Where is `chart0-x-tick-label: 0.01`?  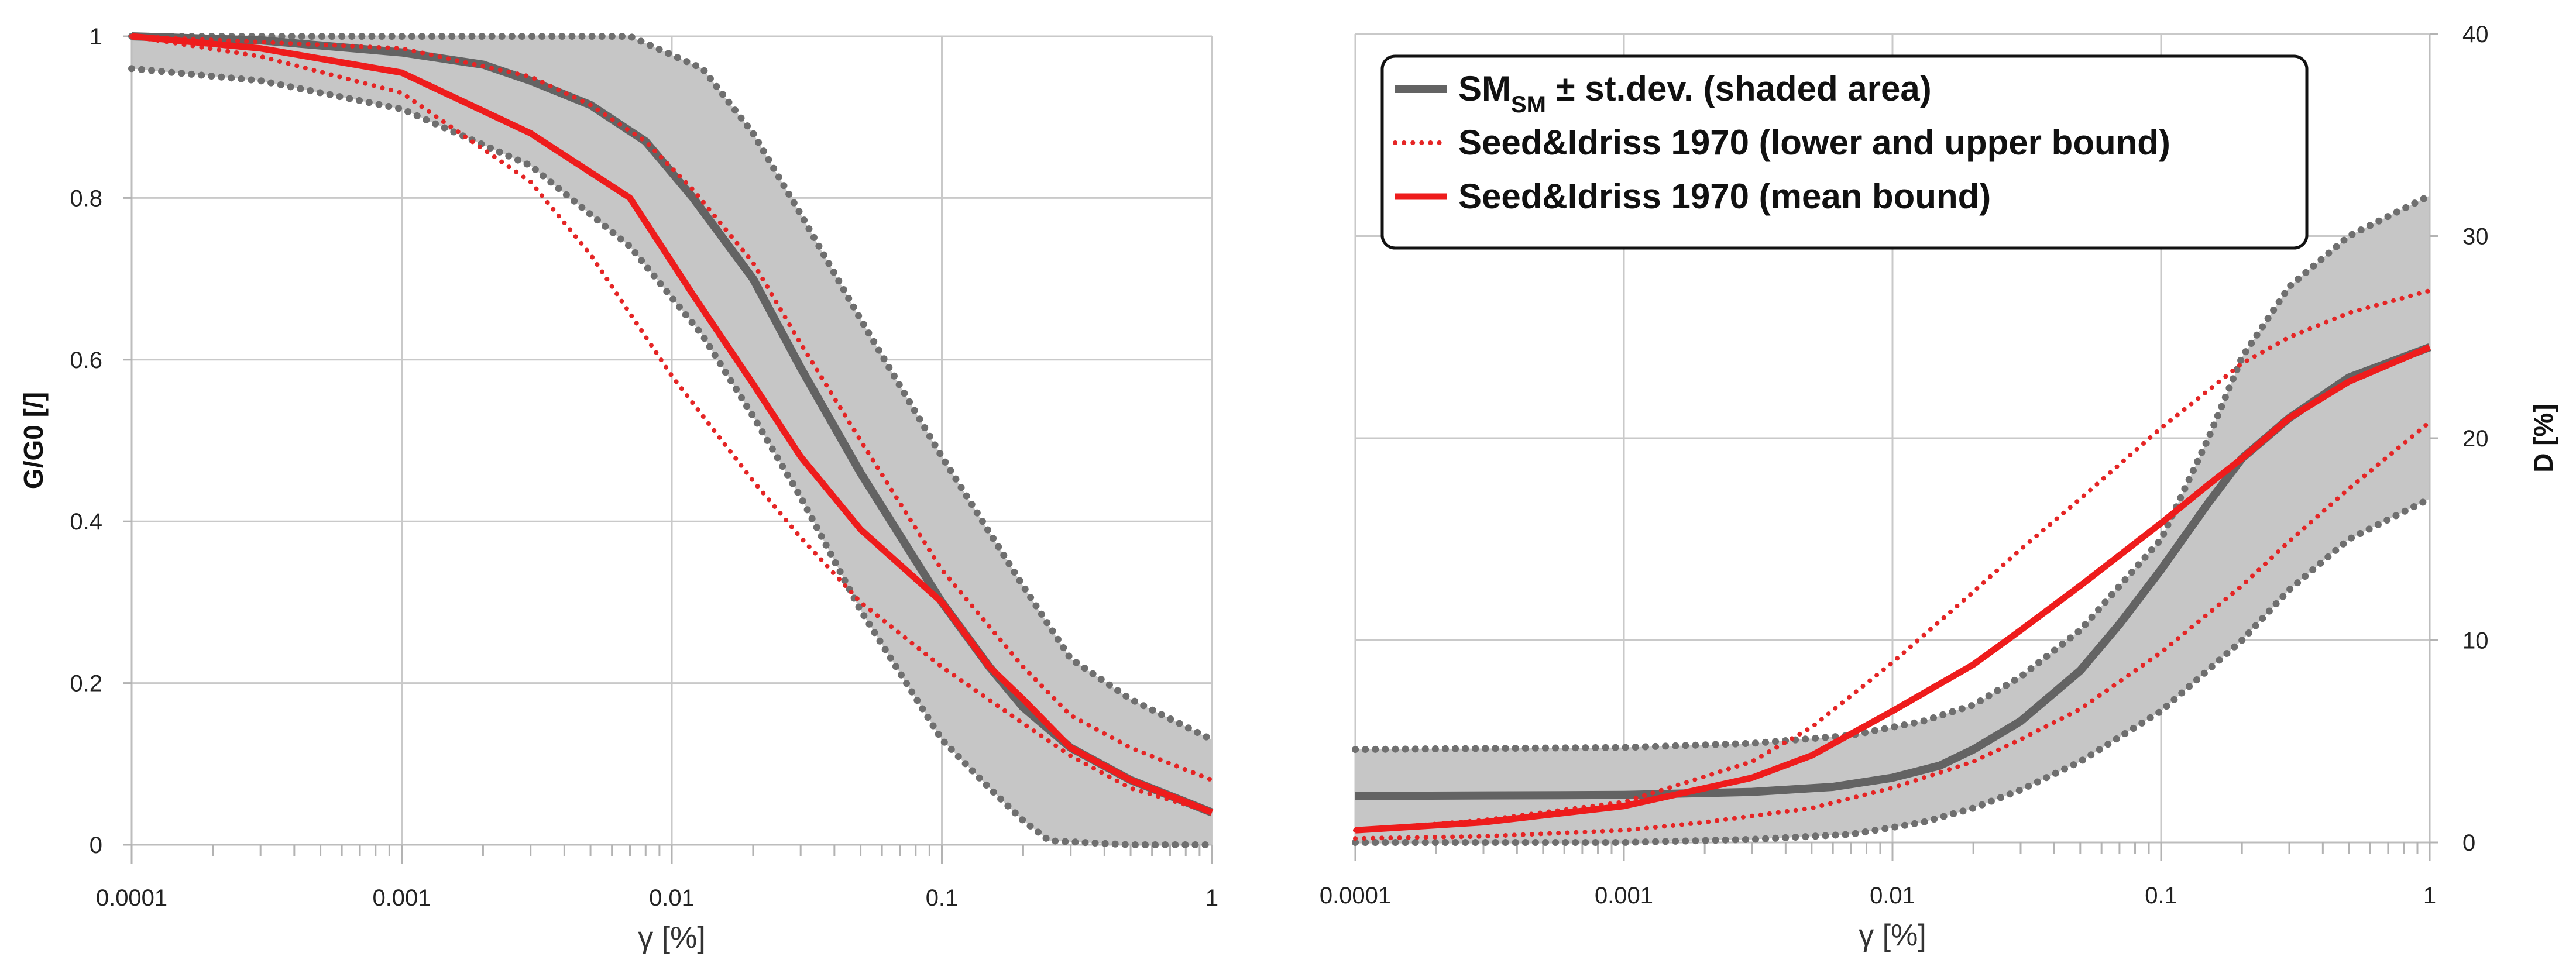 chart0-x-tick-label: 0.01 is located at coordinates (672, 898).